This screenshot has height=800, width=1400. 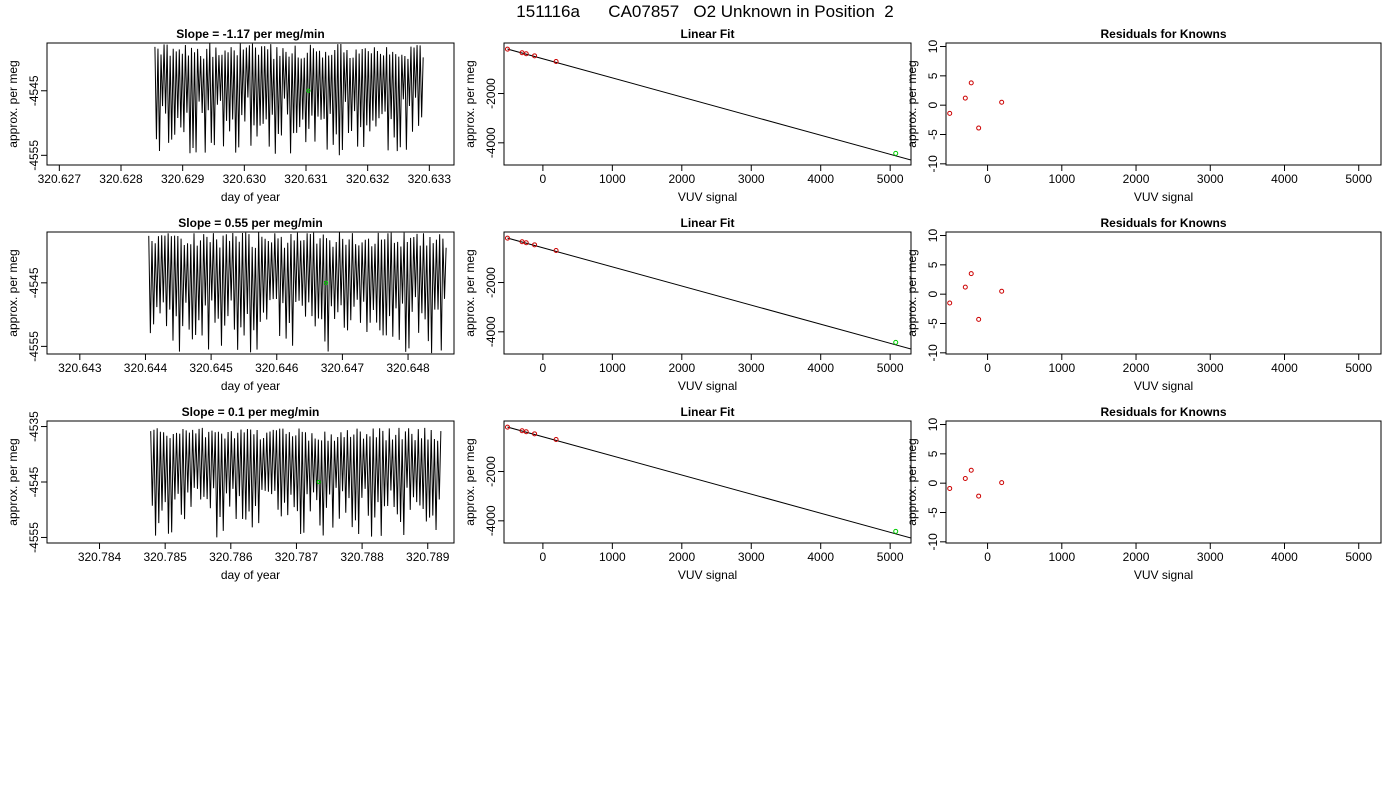 I want to click on panel-title: Linear Fit, so click(x=707, y=412).